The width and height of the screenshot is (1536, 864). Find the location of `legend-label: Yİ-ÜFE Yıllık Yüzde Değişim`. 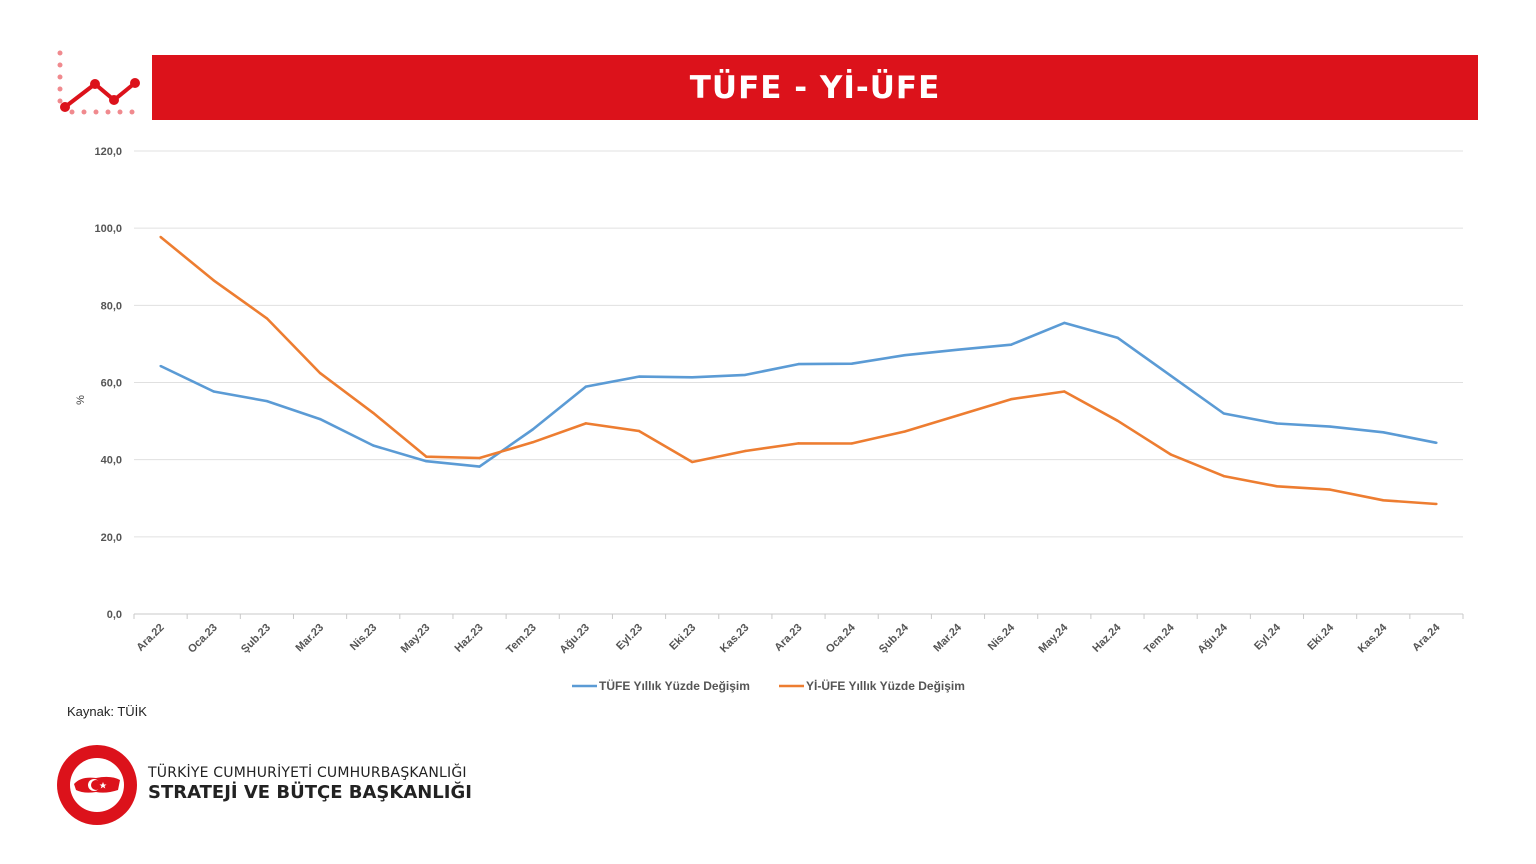

legend-label: Yİ-ÜFE Yıllık Yüzde Değişim is located at coordinates (885, 685).